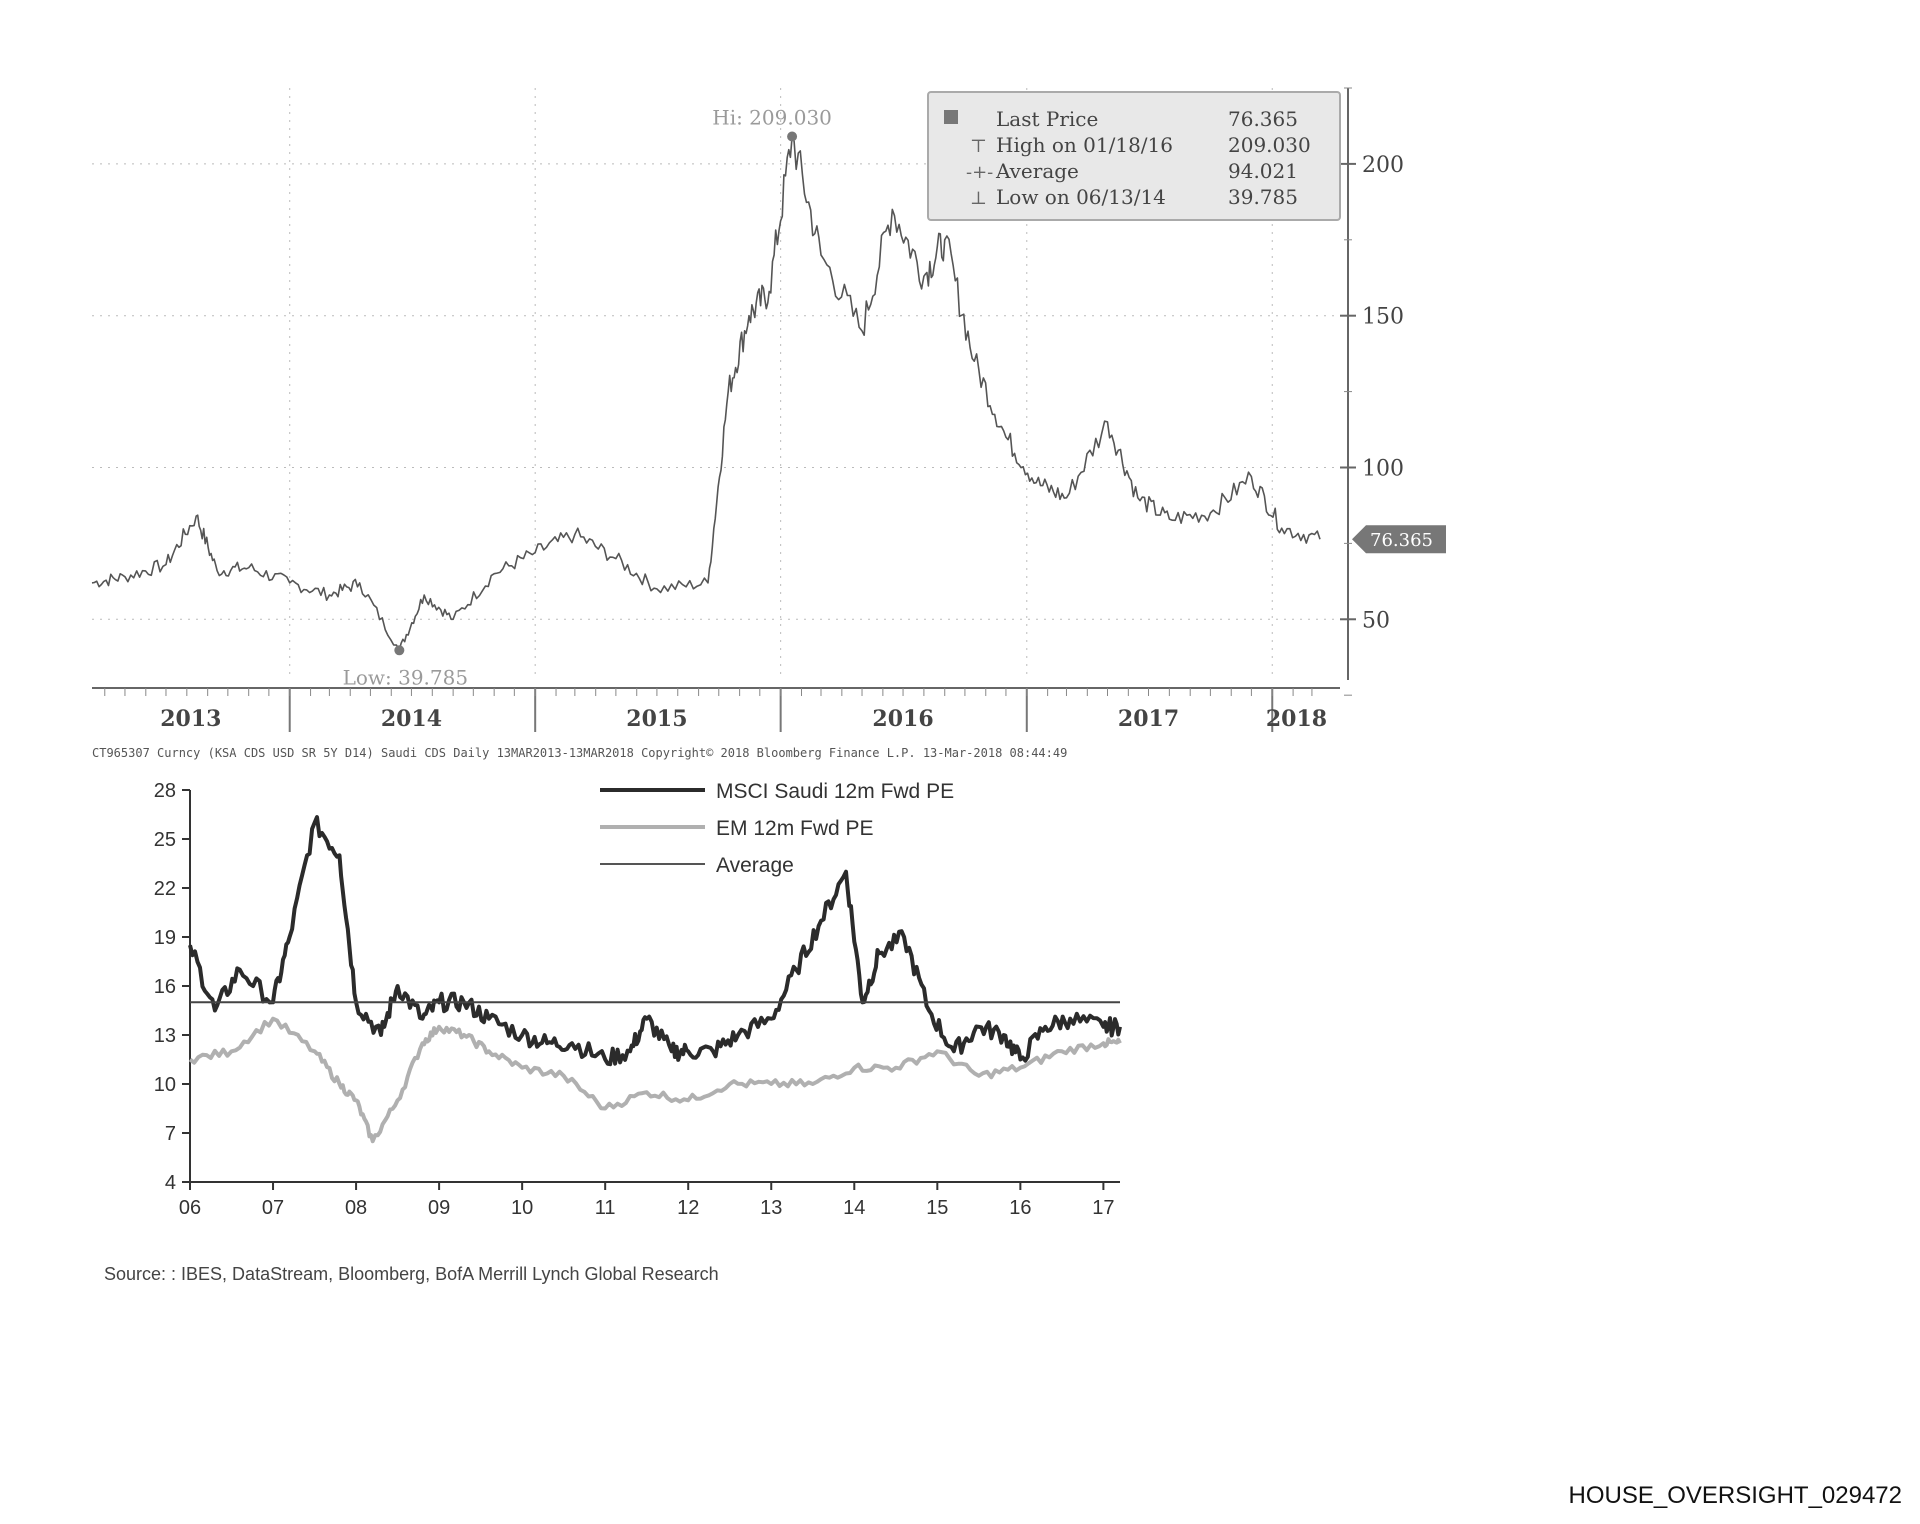 Image resolution: width=1920 pixels, height=1524 pixels. I want to click on annotations: Hi: 209.030 Low: 39.785, so click(587, 397).